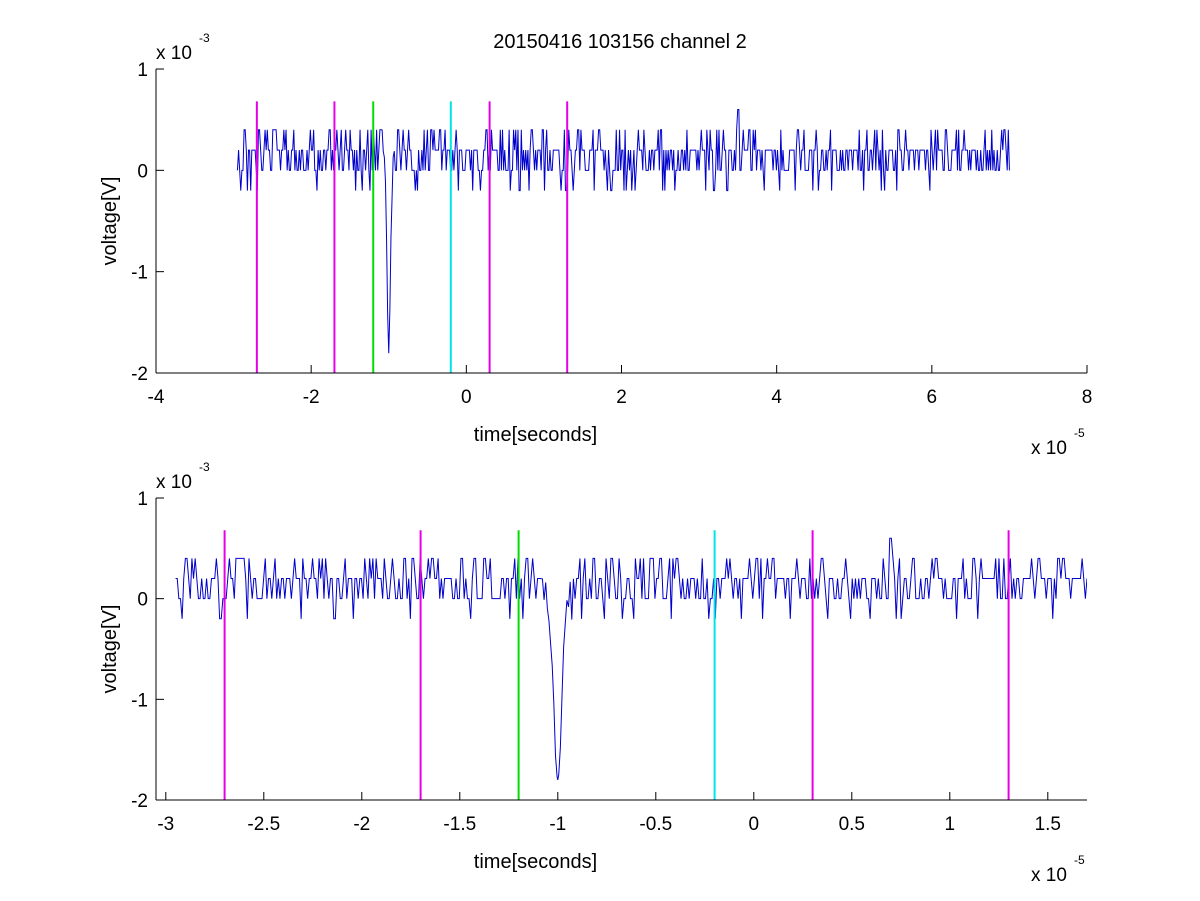 The height and width of the screenshot is (901, 1200). Describe the element at coordinates (165, 824) in the screenshot. I see `x-tick-label: -3` at that location.